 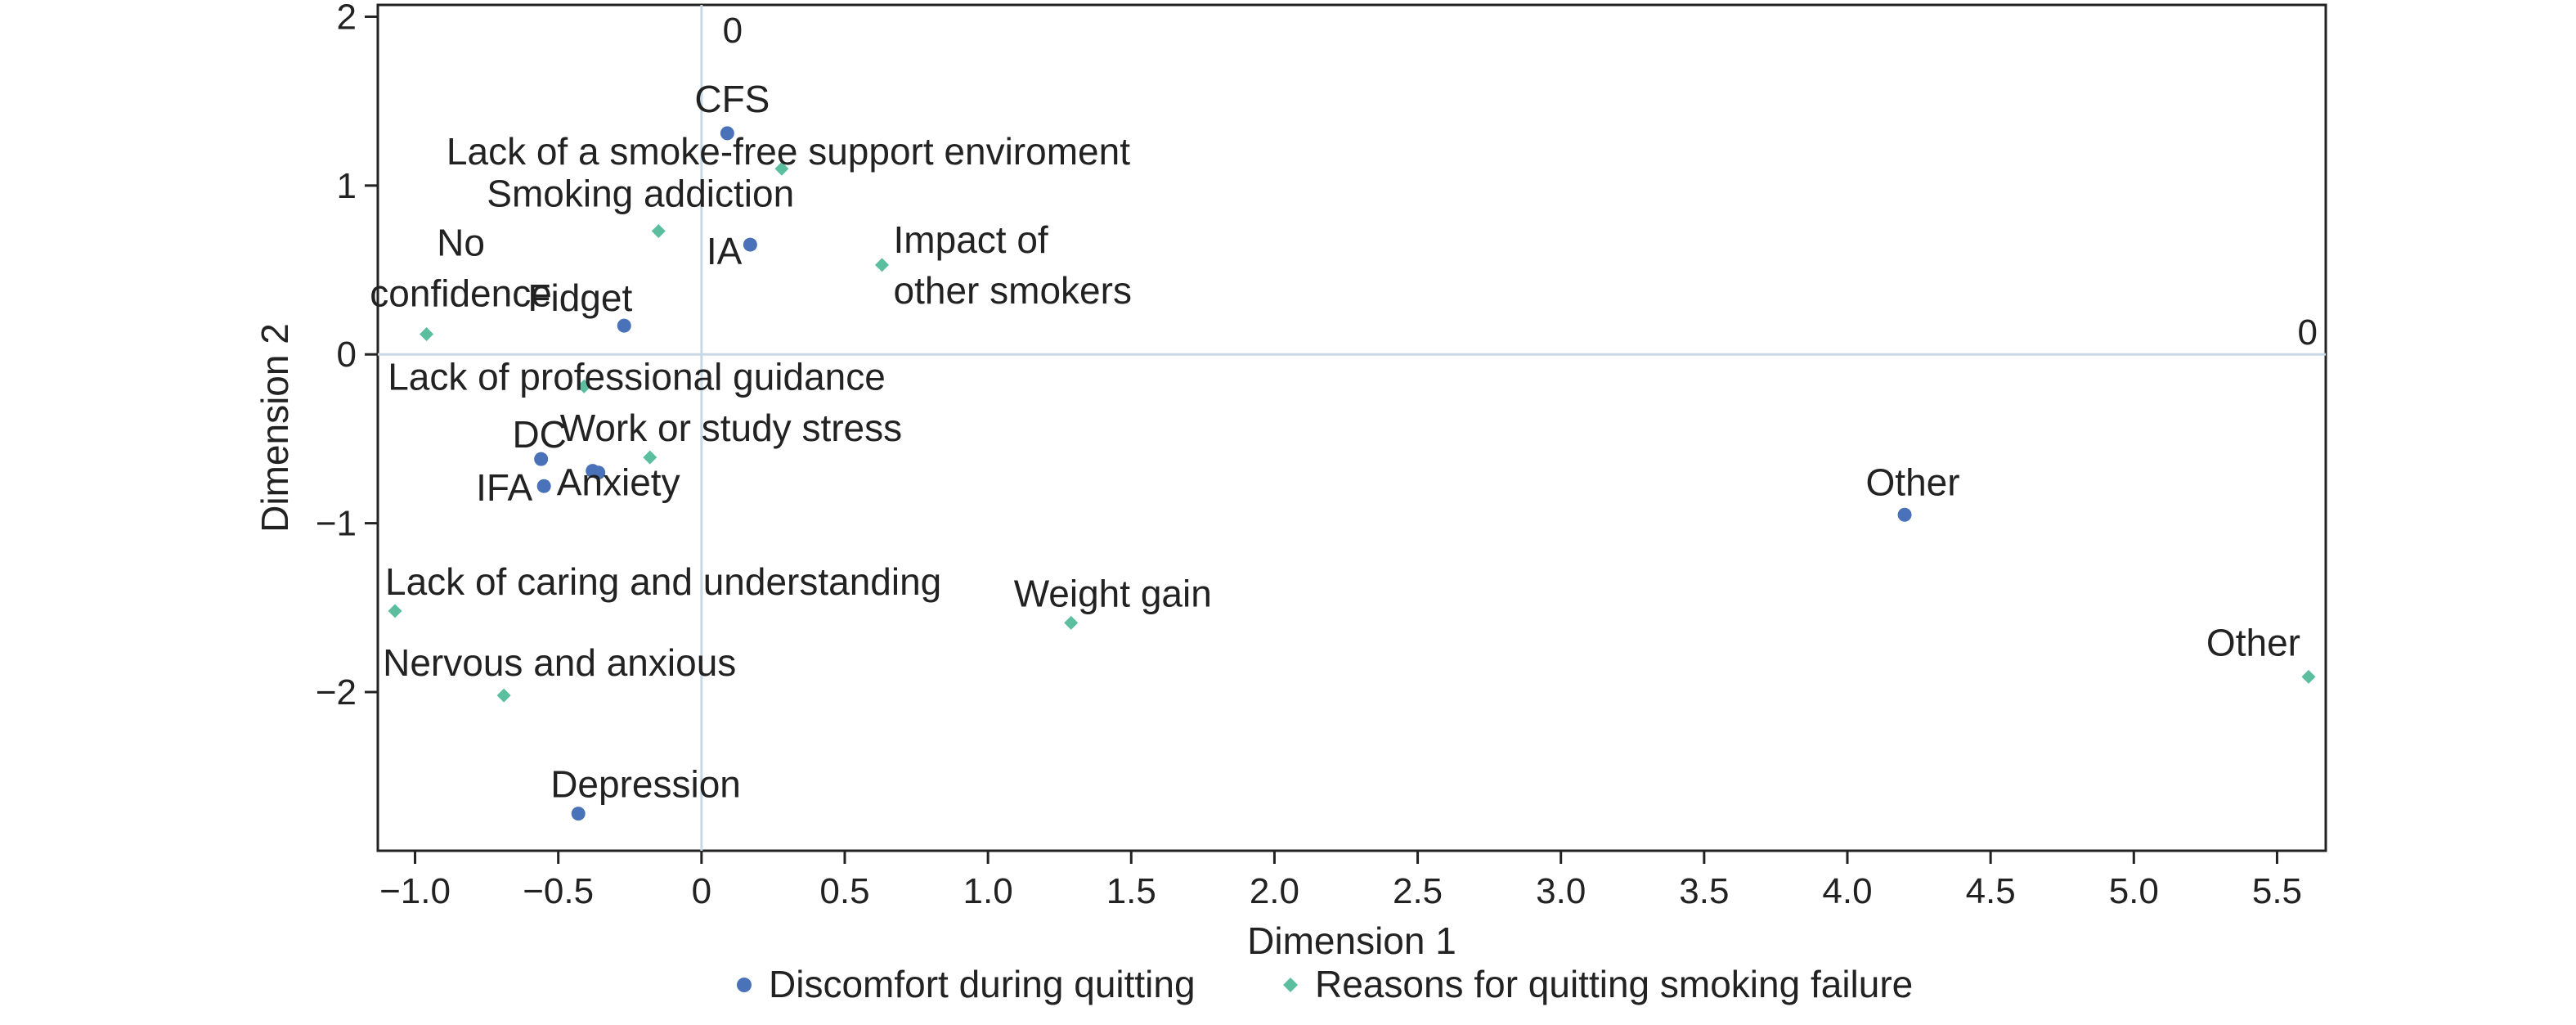 I want to click on legend-item: Discomfort during quitting, so click(x=966, y=984).